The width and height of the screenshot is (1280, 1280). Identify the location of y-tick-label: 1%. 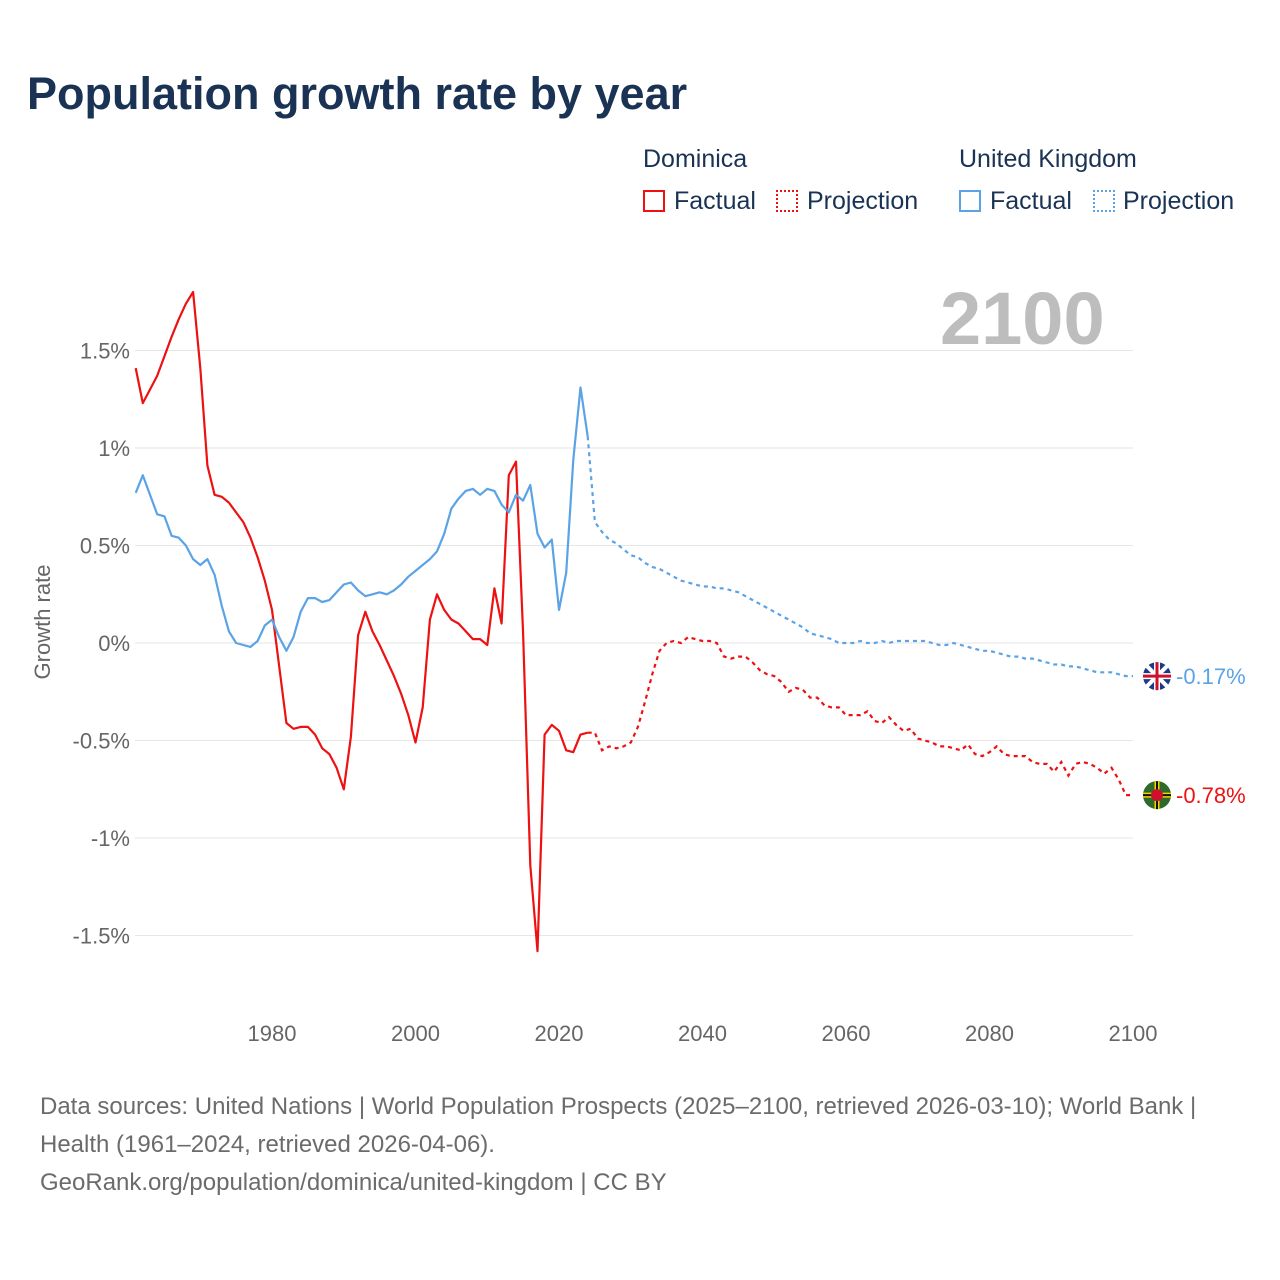
(114, 448).